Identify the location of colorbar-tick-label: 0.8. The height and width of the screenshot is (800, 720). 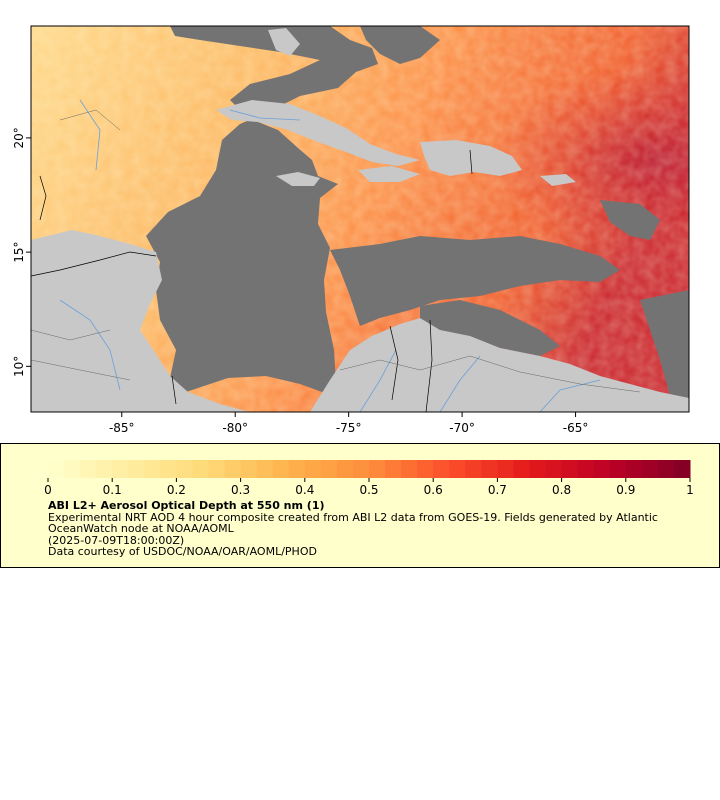
(561, 490).